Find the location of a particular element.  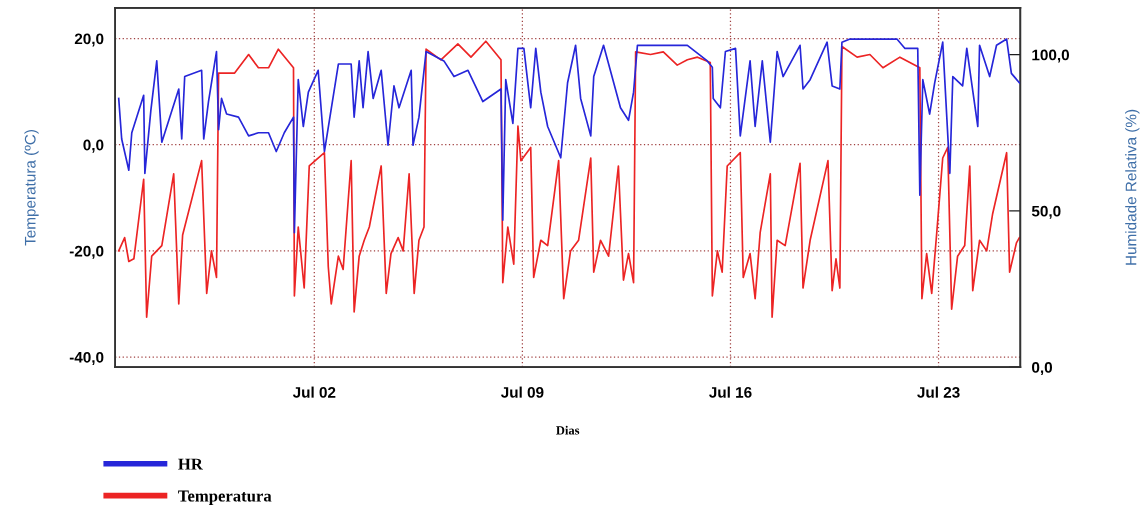

y2-tick-label: 0,0 is located at coordinates (1042, 368).